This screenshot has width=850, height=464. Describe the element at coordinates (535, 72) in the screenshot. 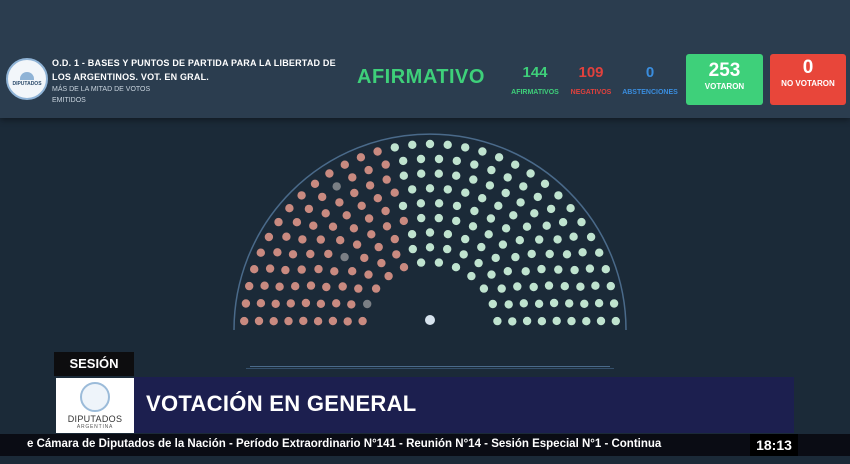

I see `affirmative-count: 144` at that location.